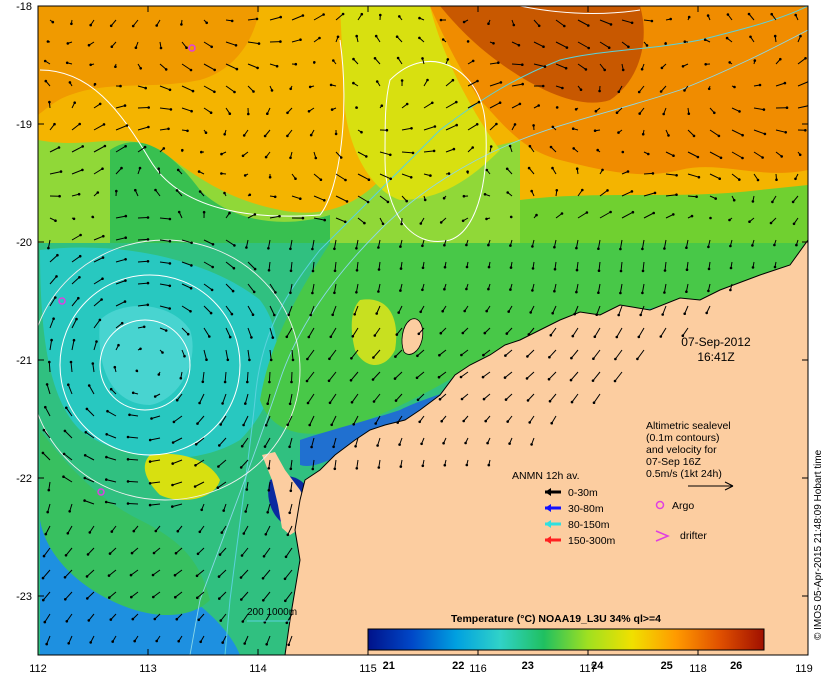 This screenshot has height=680, width=840. I want to click on altimetry-line: Altimetric sealevel, so click(688, 426).